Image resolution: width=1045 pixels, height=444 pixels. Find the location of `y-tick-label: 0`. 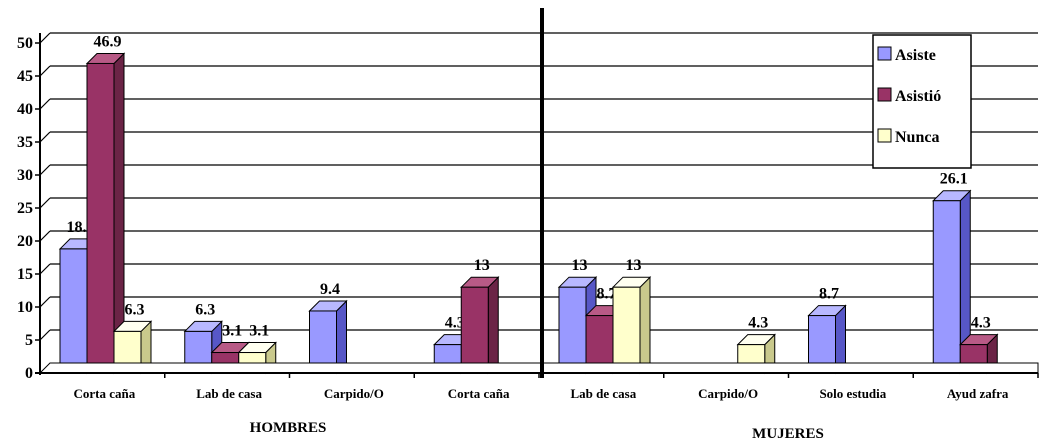

y-tick-label: 0 is located at coordinates (29, 373).